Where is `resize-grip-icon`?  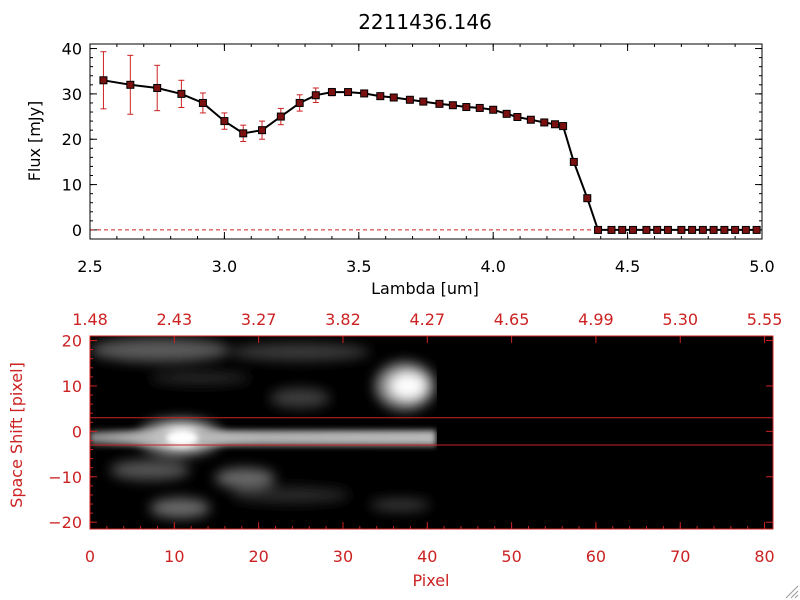
resize-grip-icon is located at coordinates (792, 592).